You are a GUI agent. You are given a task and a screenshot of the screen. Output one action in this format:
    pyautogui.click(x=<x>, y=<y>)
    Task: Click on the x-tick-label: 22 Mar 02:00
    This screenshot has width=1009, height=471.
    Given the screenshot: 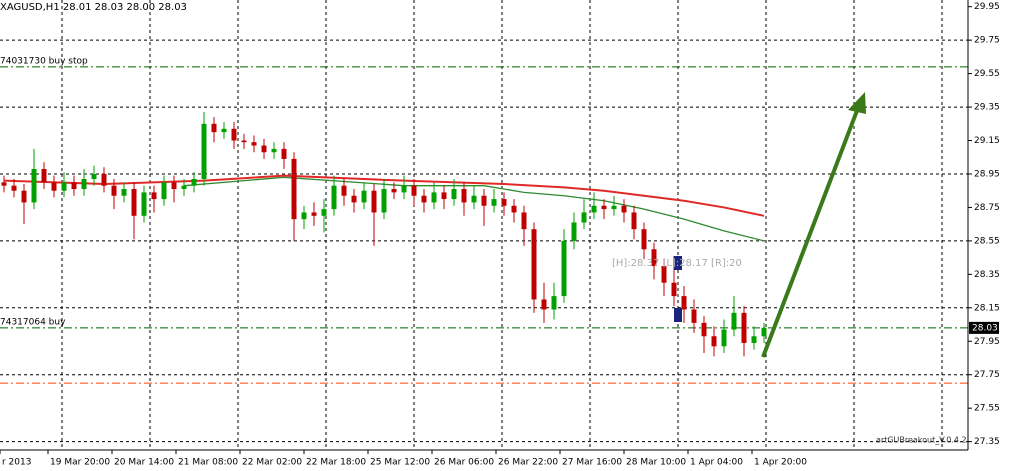 What is the action you would take?
    pyautogui.click(x=272, y=463)
    